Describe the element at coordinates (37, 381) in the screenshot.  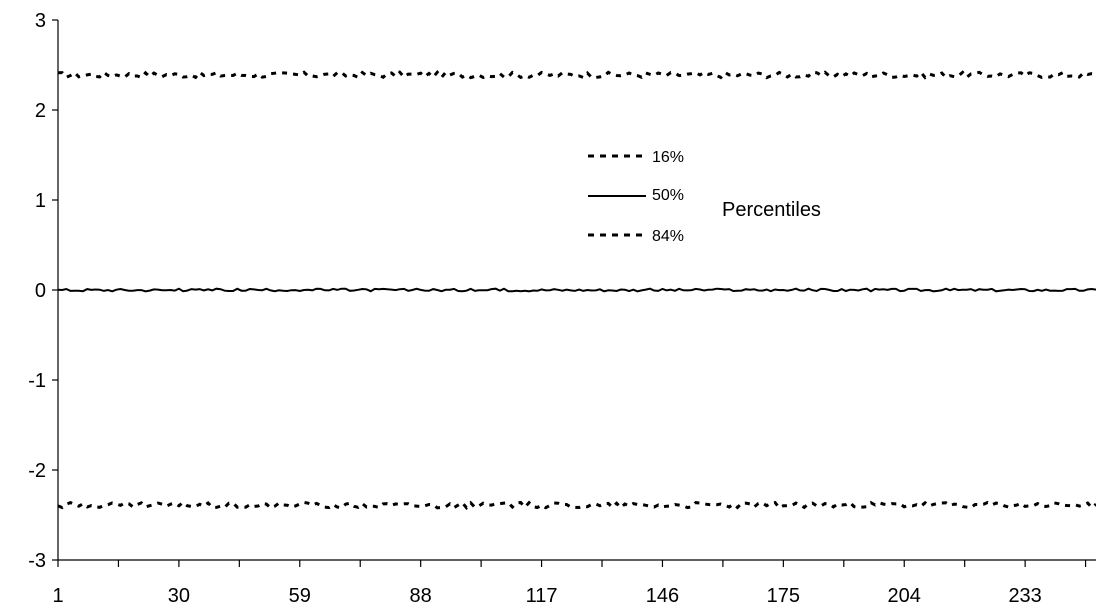
I see `y-tick-label: -1` at that location.